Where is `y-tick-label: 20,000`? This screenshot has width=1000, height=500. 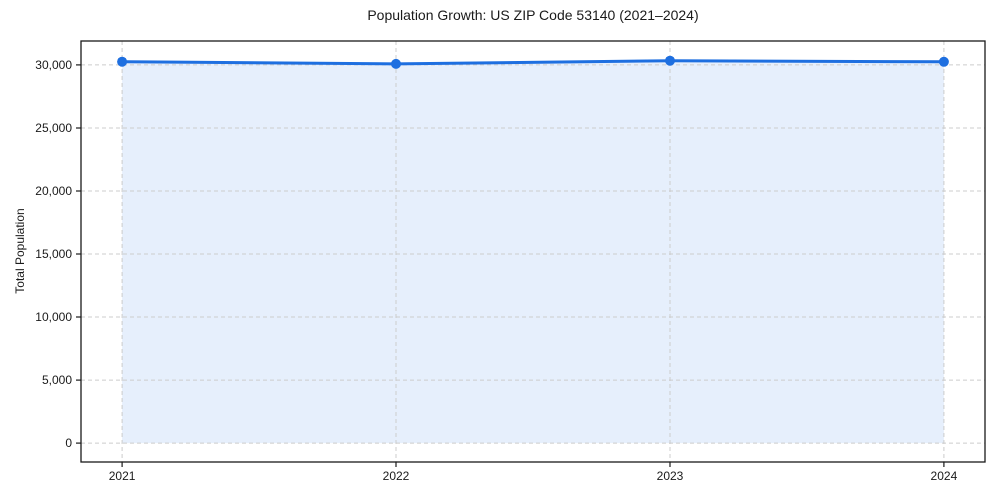
y-tick-label: 20,000 is located at coordinates (53, 191).